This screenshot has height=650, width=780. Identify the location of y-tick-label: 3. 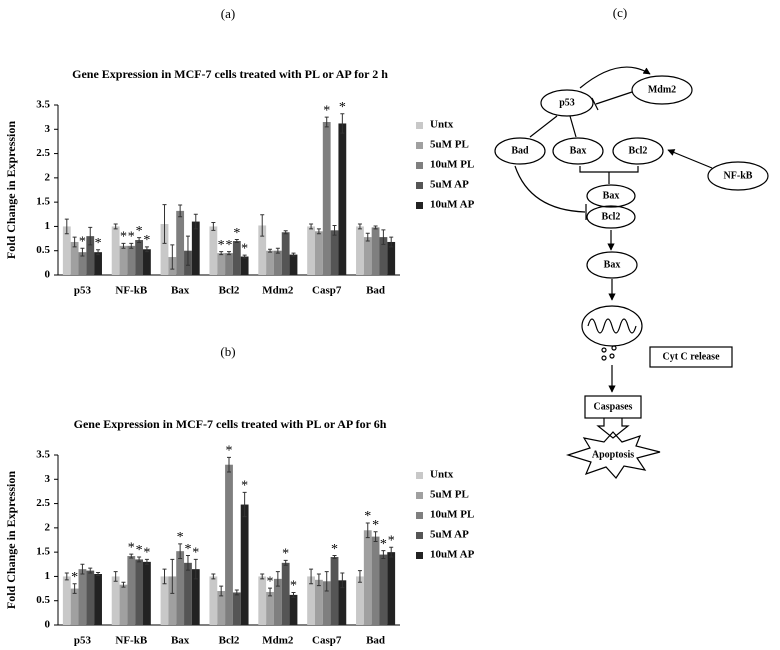
(48, 129).